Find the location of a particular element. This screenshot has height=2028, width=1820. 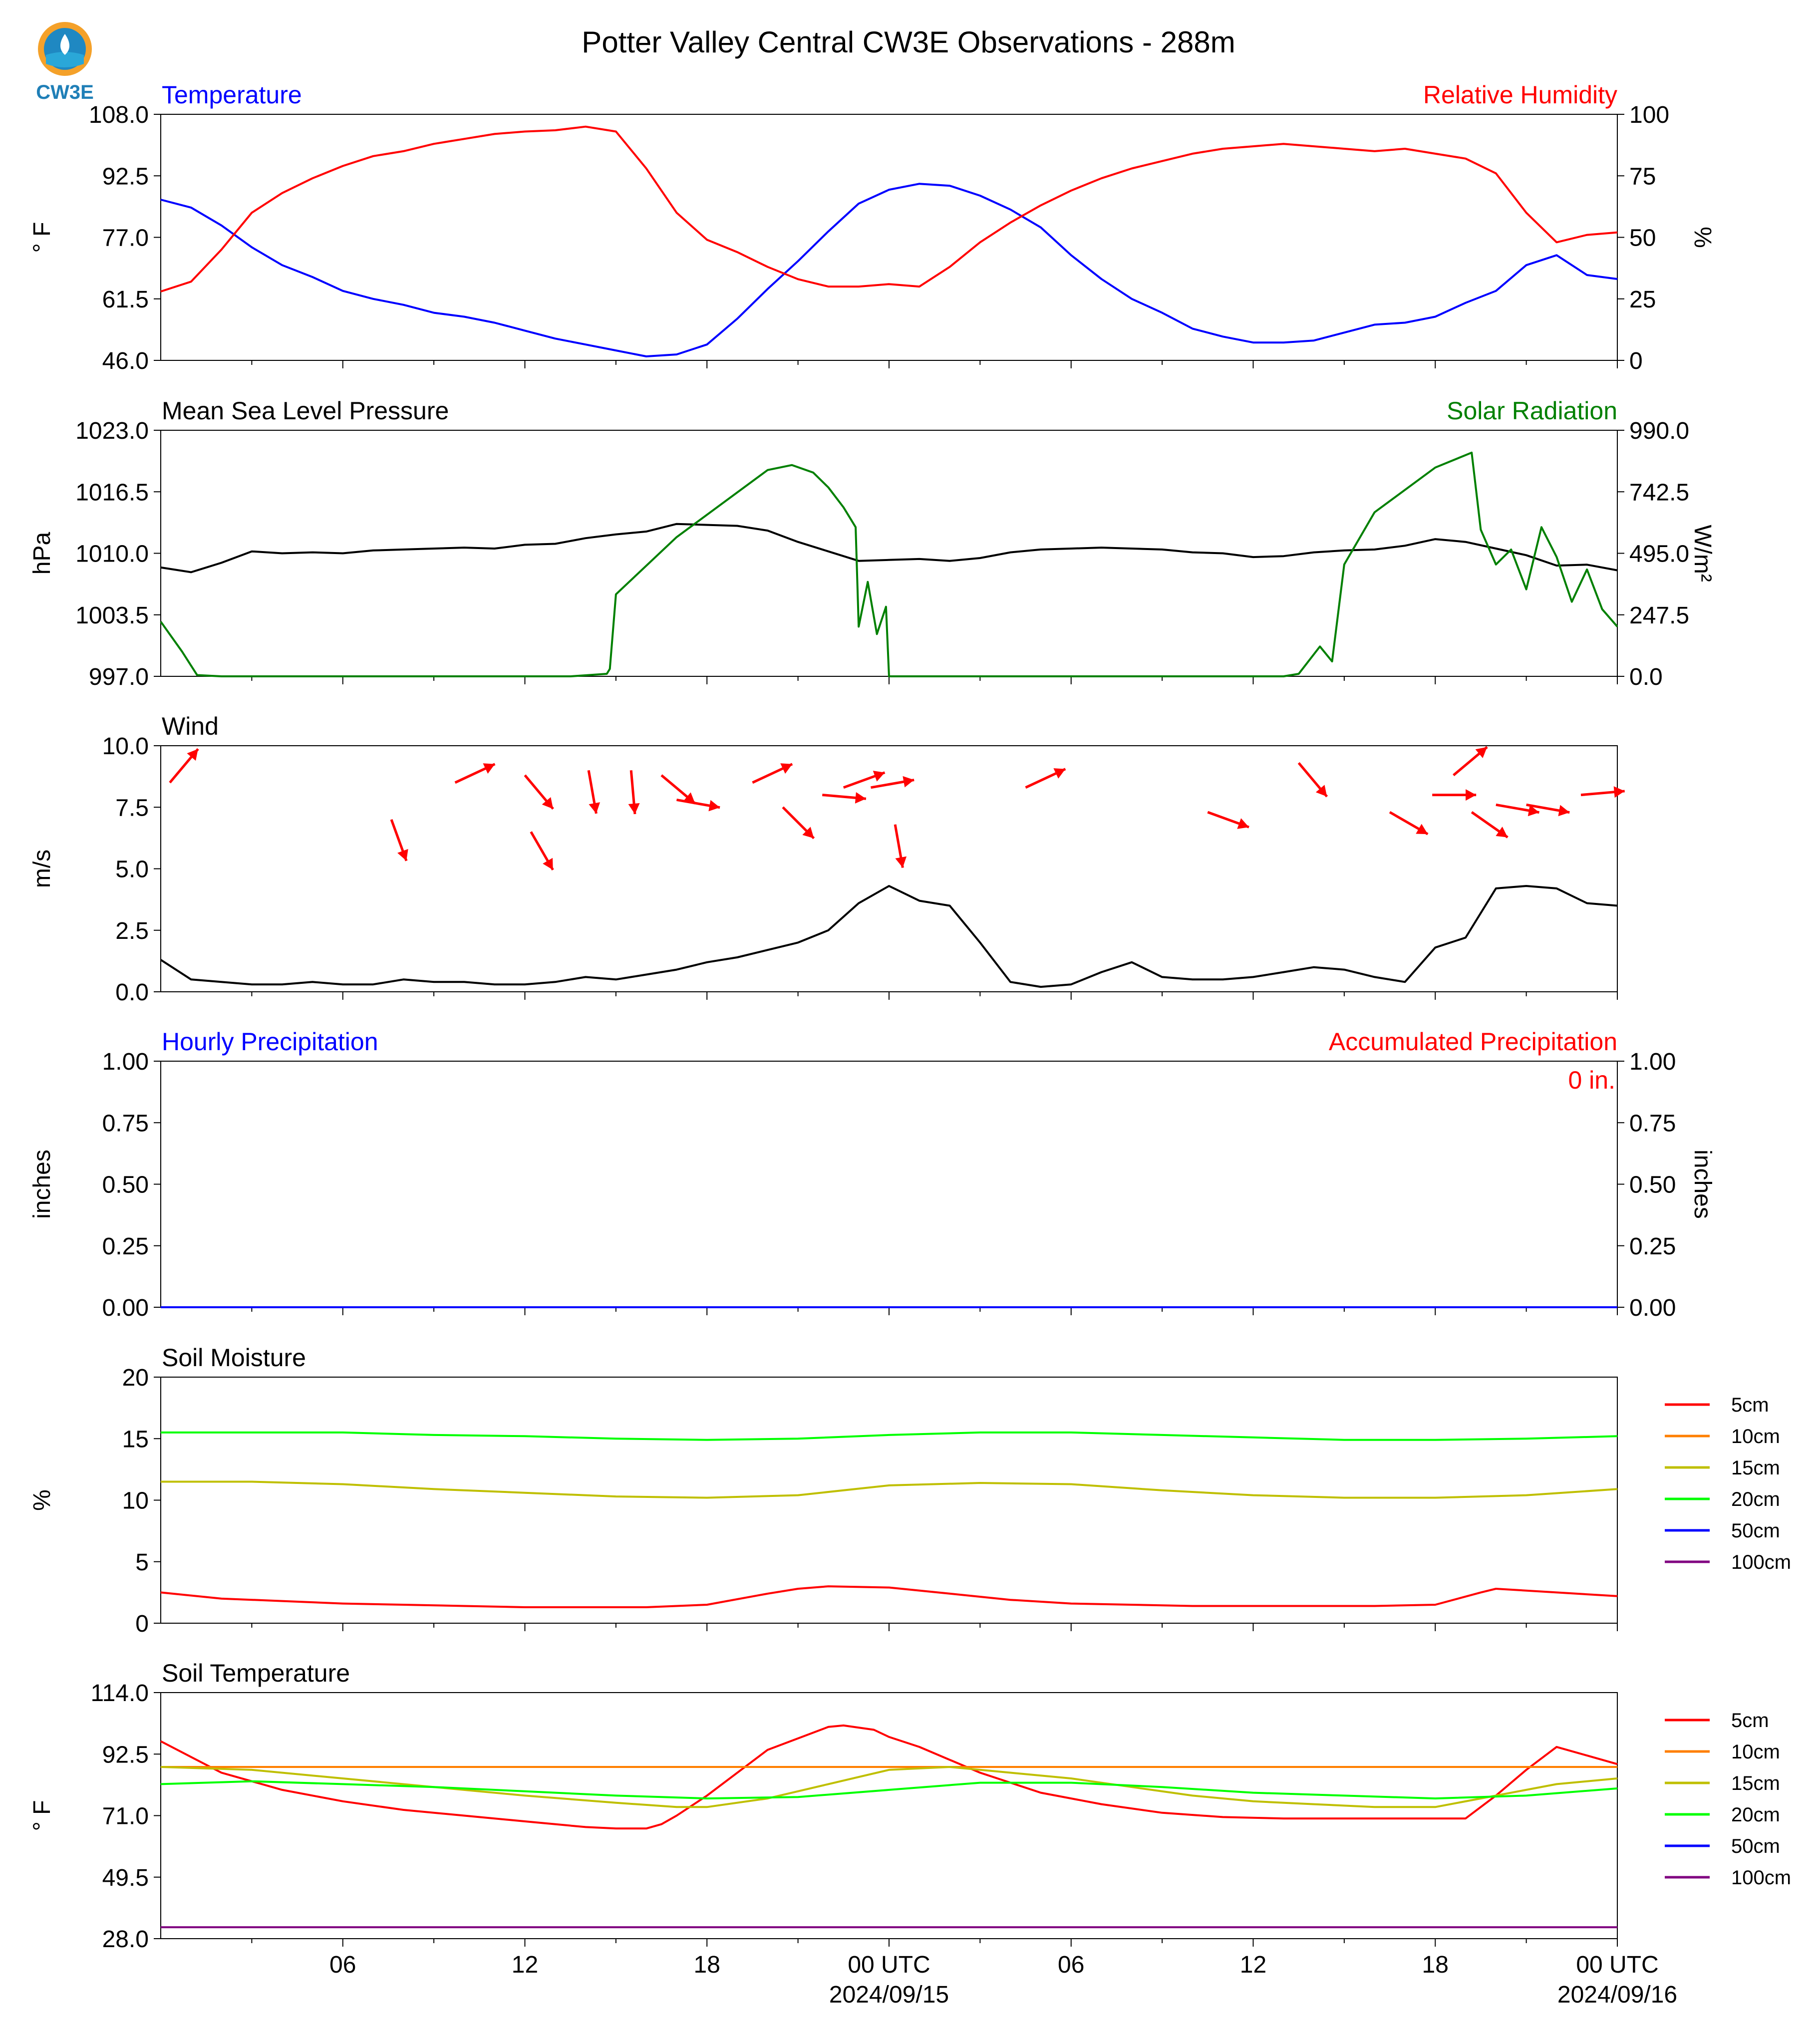

panel-title-right: Solar Radiation is located at coordinates (1532, 411).